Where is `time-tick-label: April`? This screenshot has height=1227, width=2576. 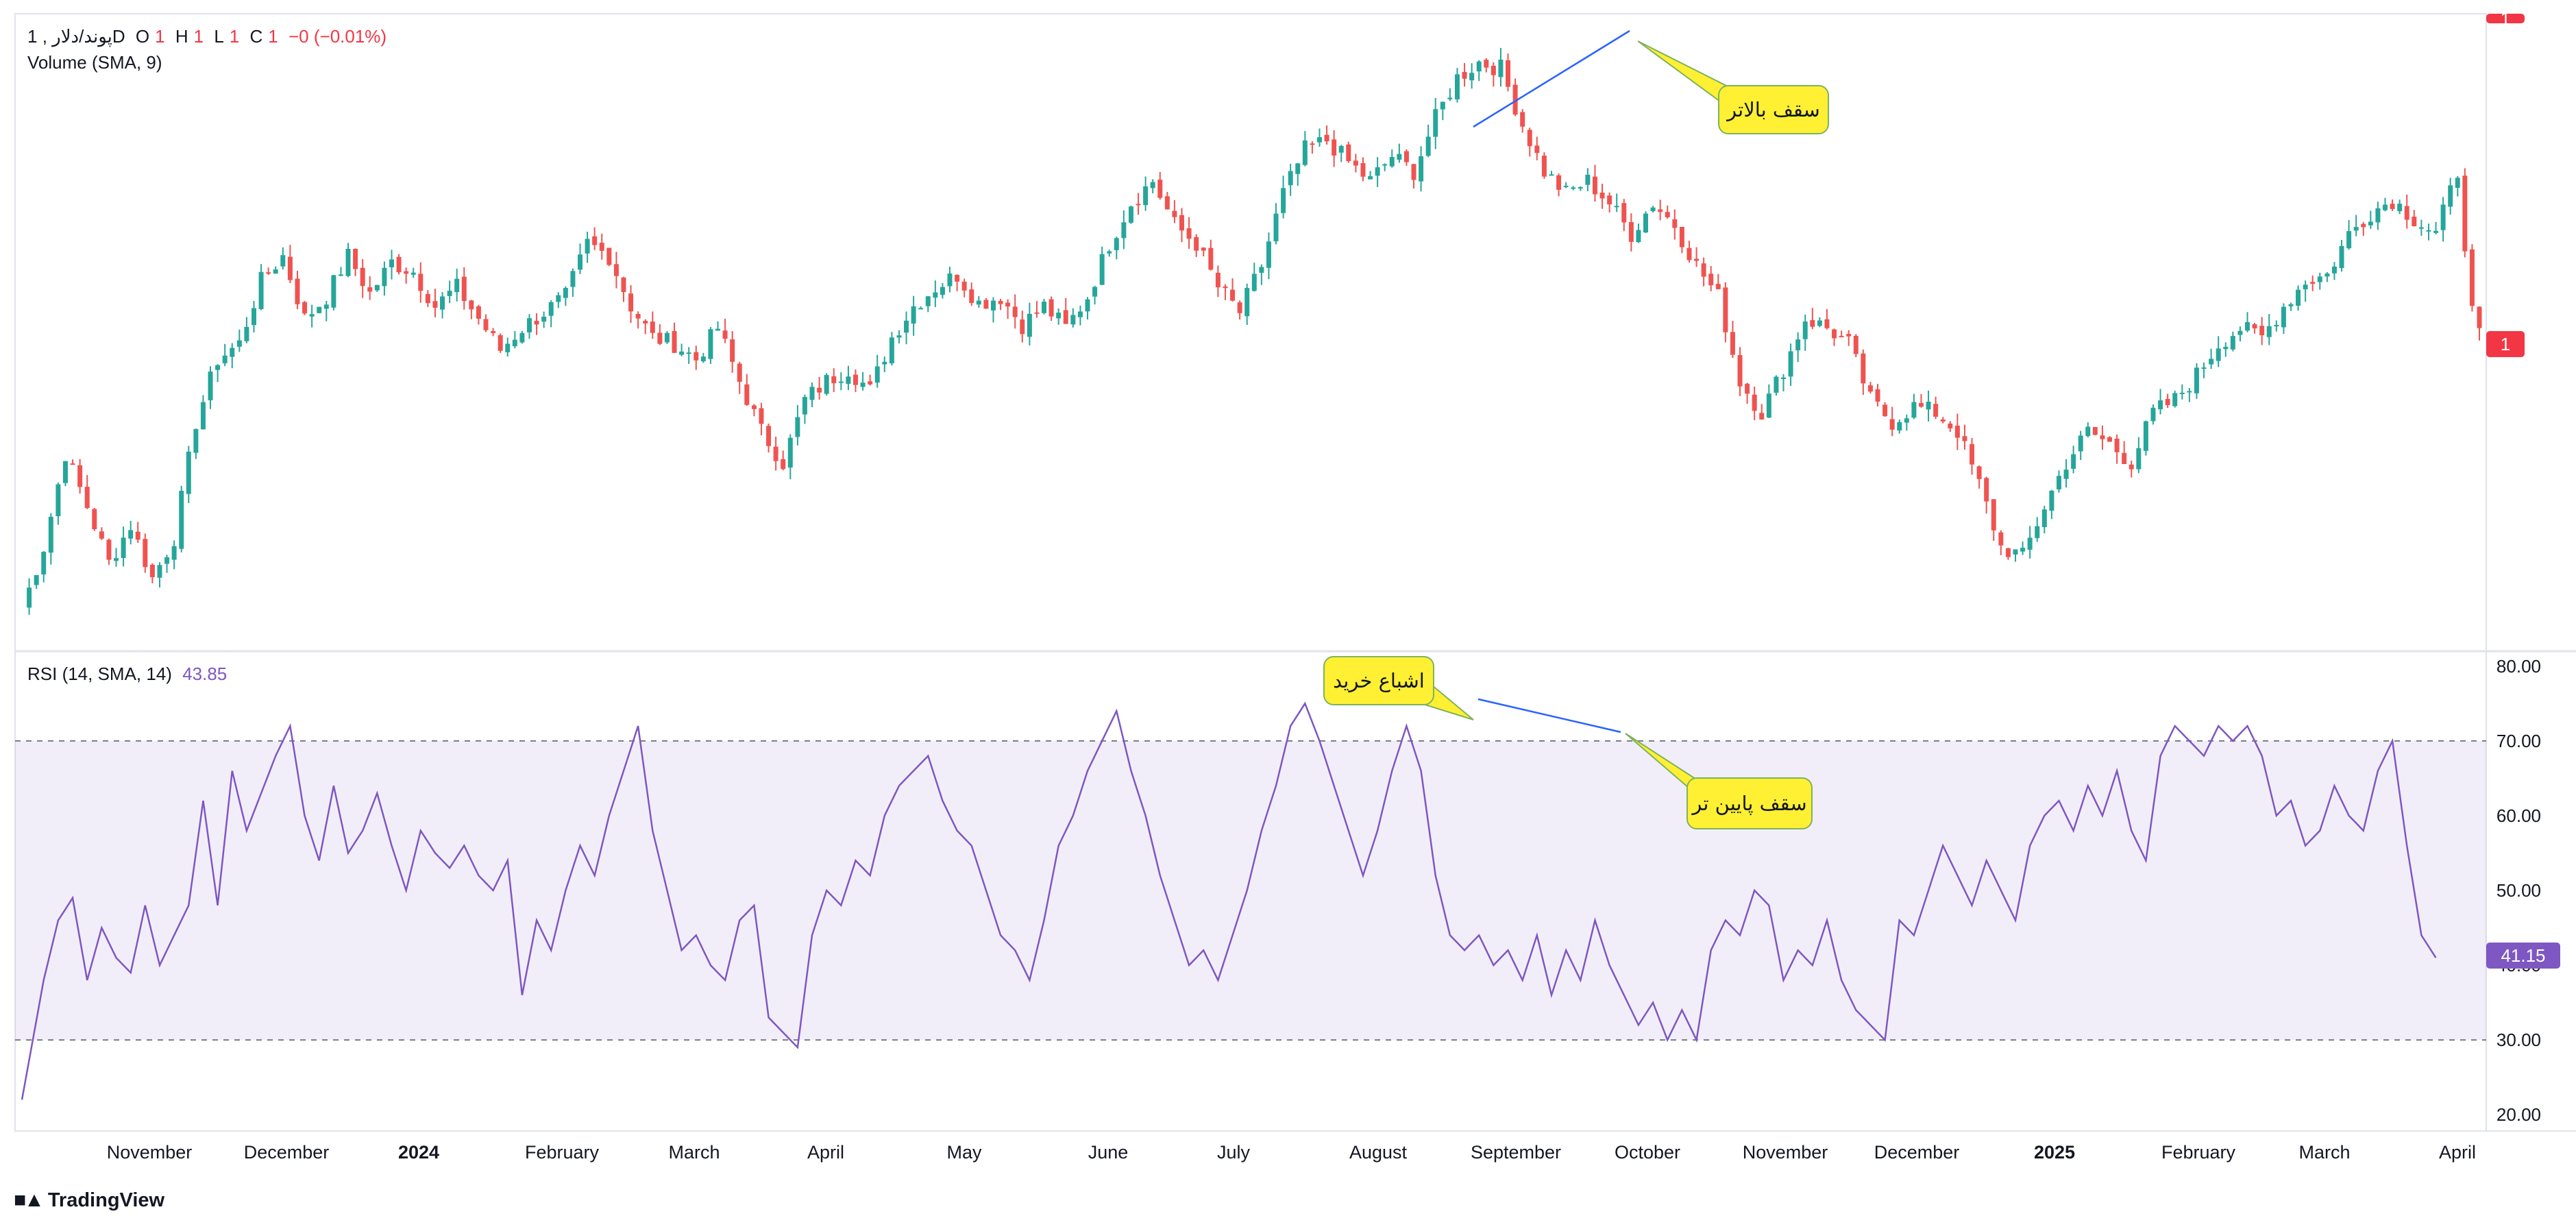 time-tick-label: April is located at coordinates (2458, 1152).